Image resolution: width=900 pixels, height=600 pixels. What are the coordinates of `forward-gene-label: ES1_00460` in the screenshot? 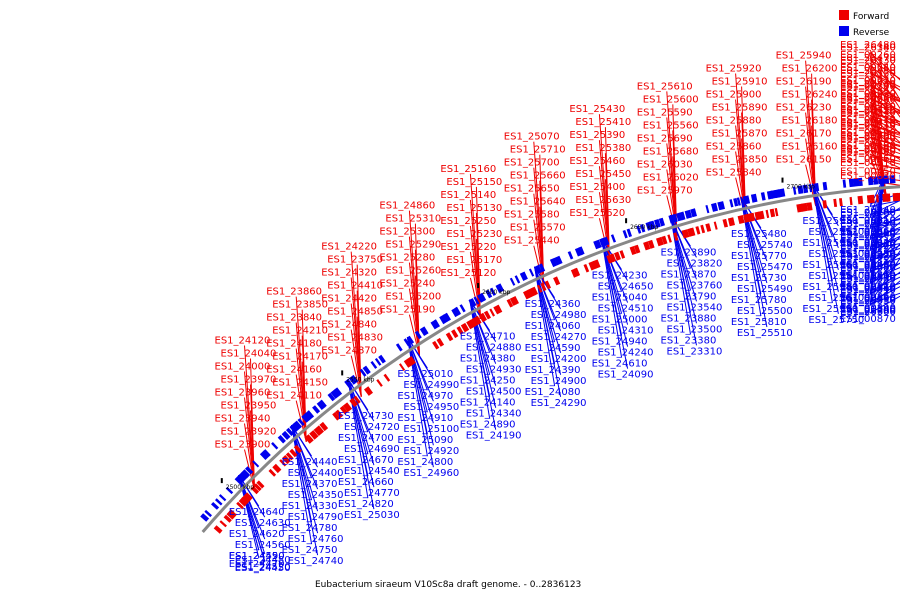 It's located at (868, 158).